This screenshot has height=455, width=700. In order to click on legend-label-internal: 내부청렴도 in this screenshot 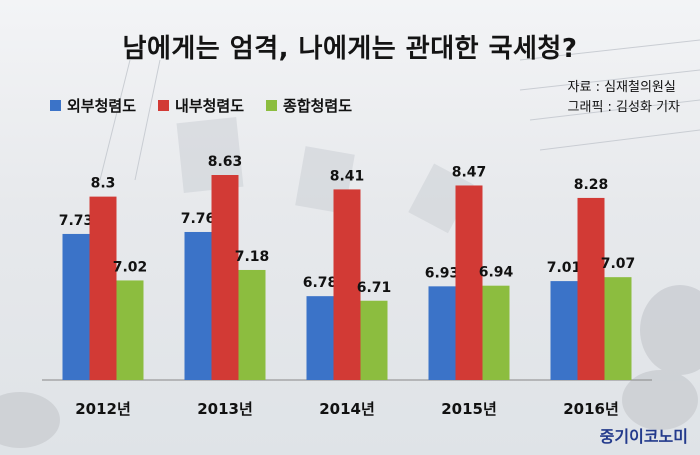, I will do `click(210, 106)`.